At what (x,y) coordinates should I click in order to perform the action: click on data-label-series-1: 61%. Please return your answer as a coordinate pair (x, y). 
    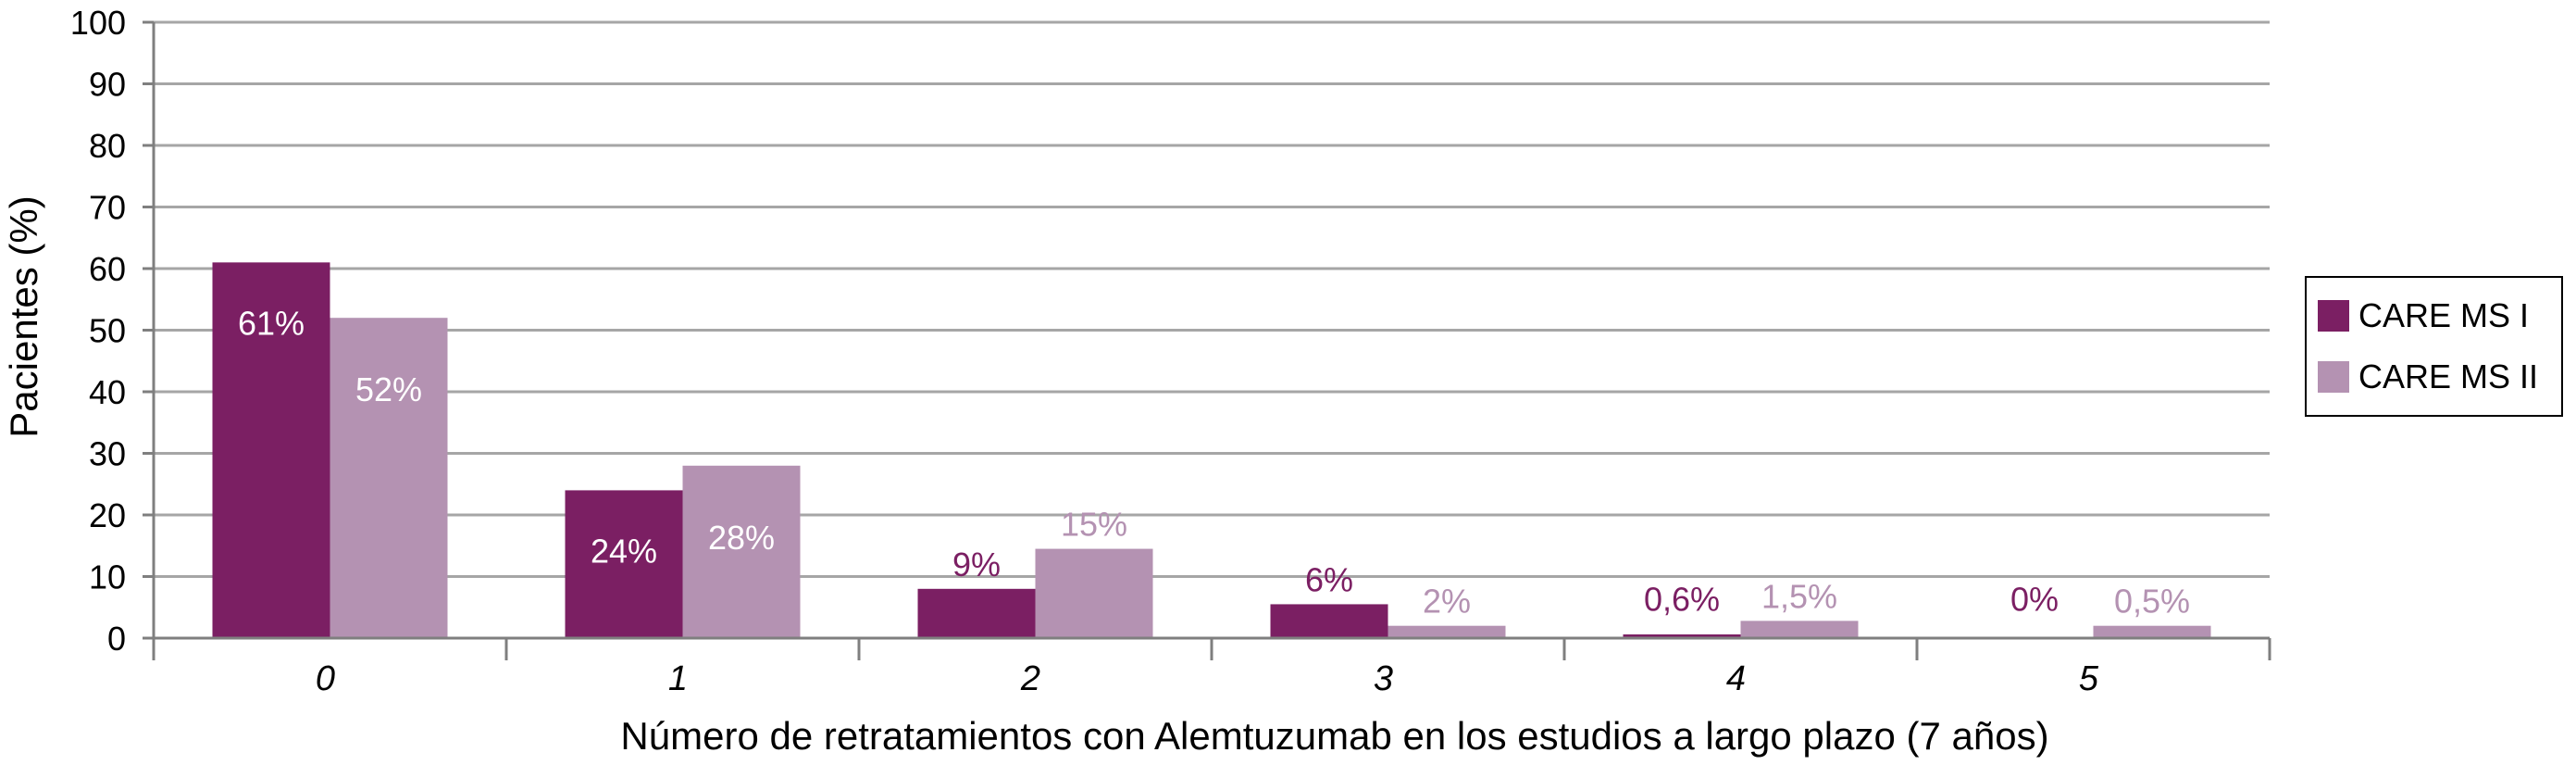
    Looking at the image, I should click on (271, 323).